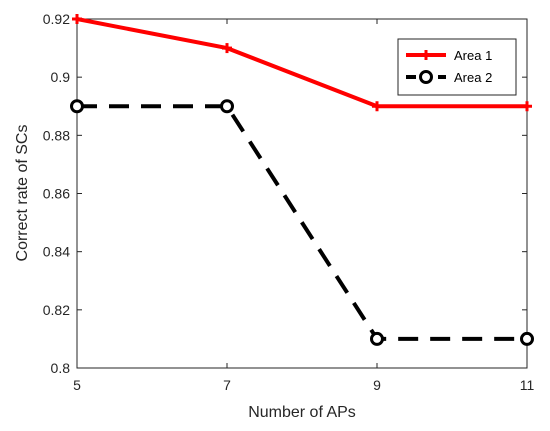  I want to click on x-axis-label: Number of APs, so click(302, 412).